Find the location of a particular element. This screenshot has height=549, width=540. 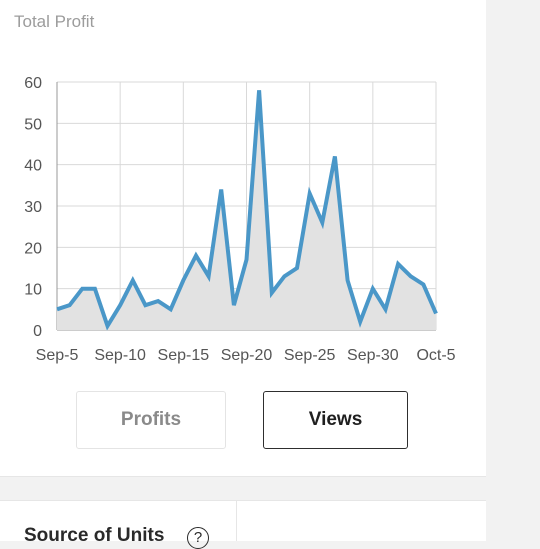

x-tick-label: Sep-10 is located at coordinates (120, 355).